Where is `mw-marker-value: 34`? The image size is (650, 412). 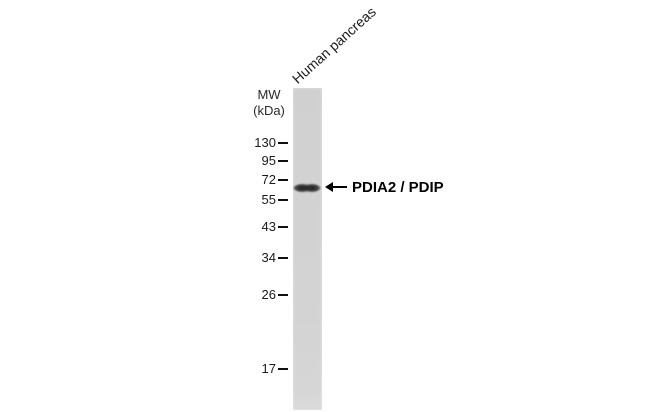
mw-marker-value: 34 is located at coordinates (268, 257).